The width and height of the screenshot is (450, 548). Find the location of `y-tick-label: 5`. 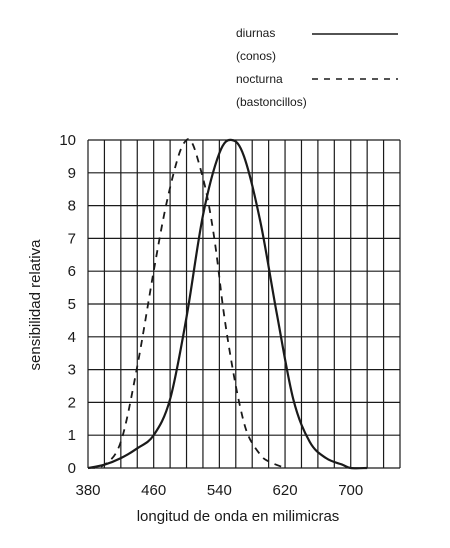

y-tick-label: 5 is located at coordinates (72, 304).